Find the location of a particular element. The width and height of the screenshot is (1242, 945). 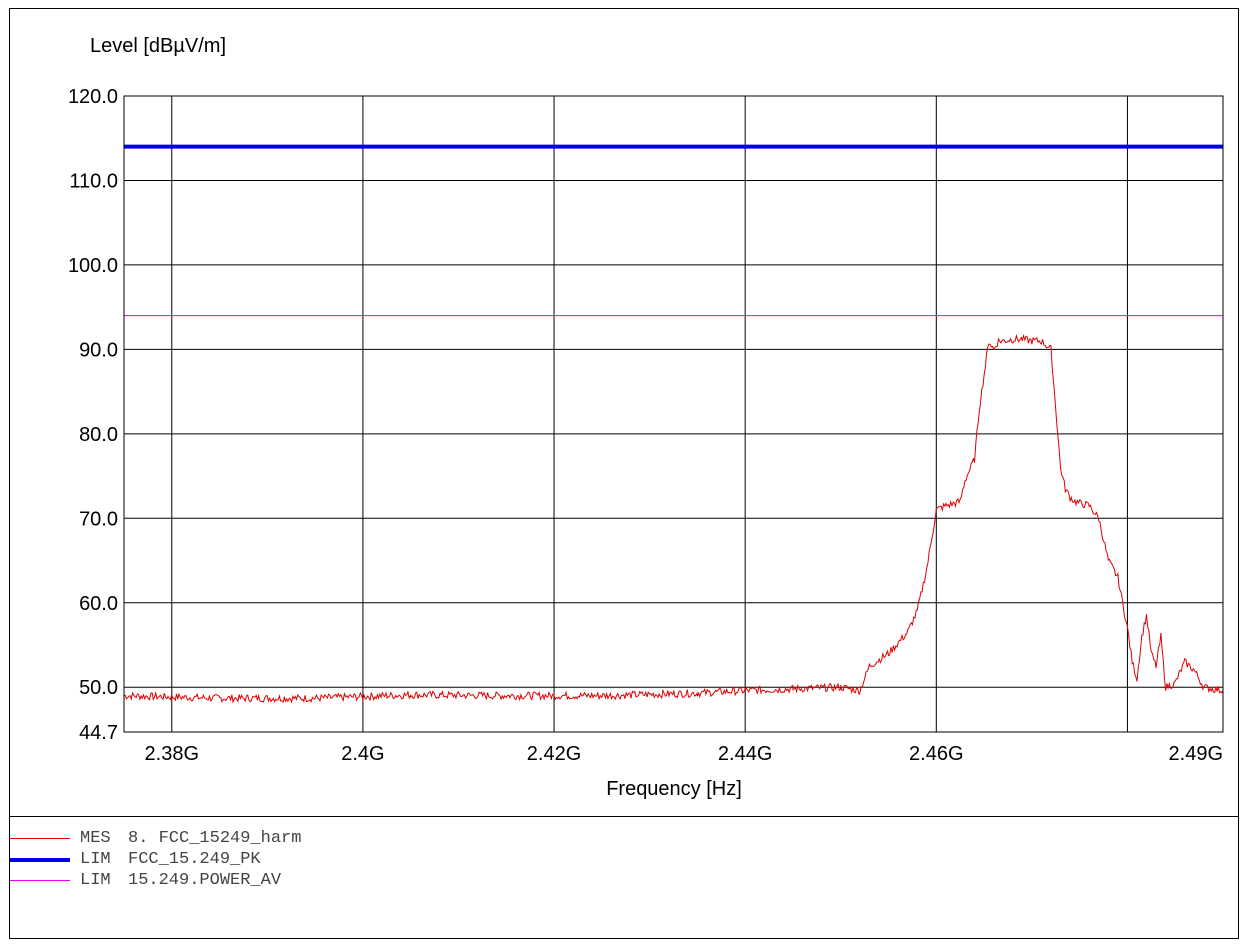

y-tick-label: 100.0 is located at coordinates (93, 266).